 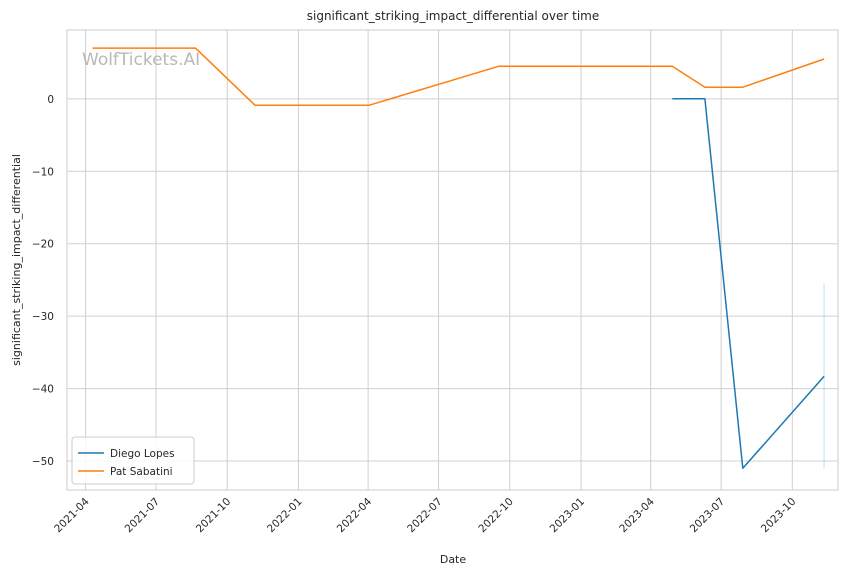 I want to click on legend-box, so click(x=133, y=460).